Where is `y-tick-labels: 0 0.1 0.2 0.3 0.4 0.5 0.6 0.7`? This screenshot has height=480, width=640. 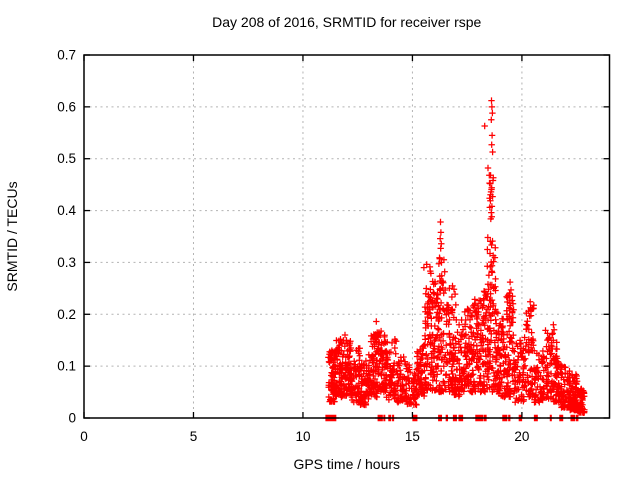 y-tick-labels: 0 0.1 0.2 0.3 0.4 0.5 0.6 0.7 is located at coordinates (66, 237).